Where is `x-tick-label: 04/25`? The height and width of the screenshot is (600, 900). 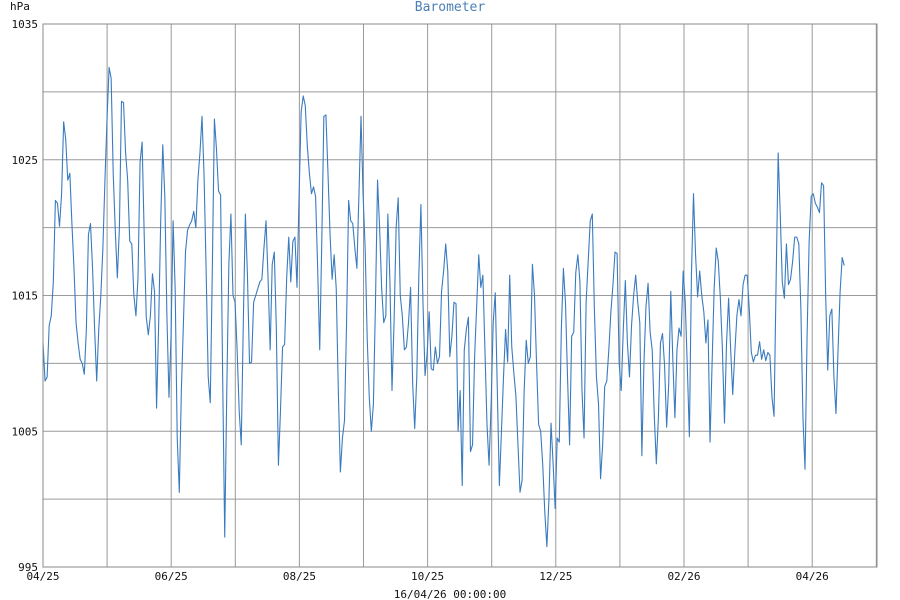 x-tick-label: 04/25 is located at coordinates (42, 576).